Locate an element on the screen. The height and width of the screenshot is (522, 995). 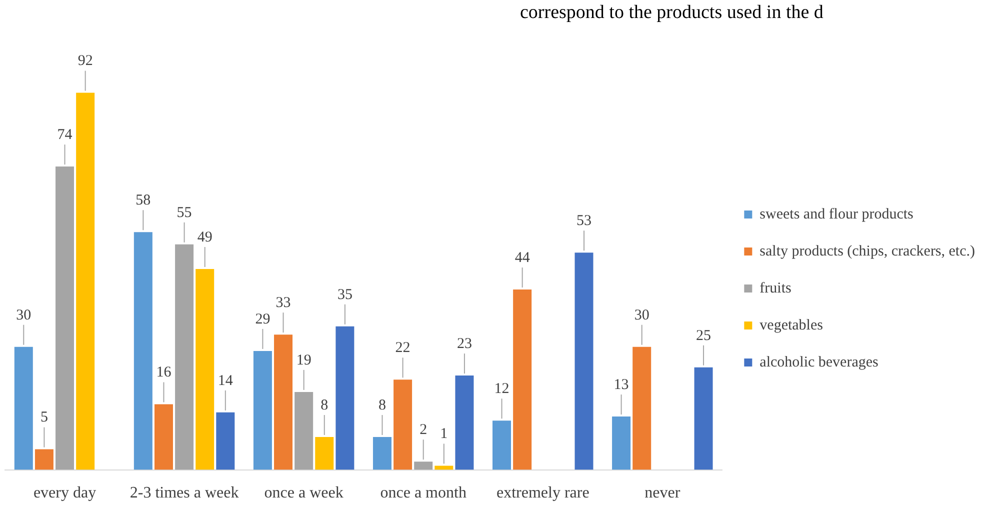
data-label: 49 is located at coordinates (204, 237).